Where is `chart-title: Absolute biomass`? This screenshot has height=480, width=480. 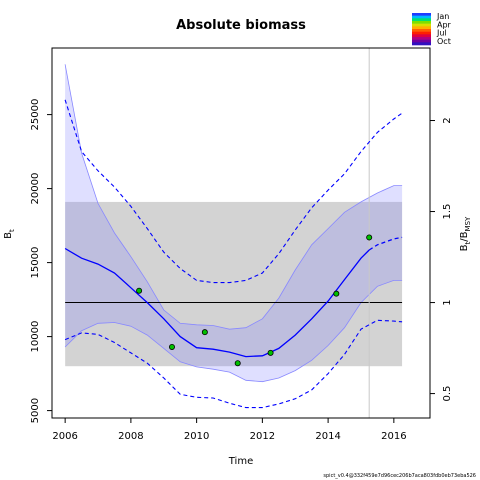 chart-title: Absolute biomass is located at coordinates (241, 25).